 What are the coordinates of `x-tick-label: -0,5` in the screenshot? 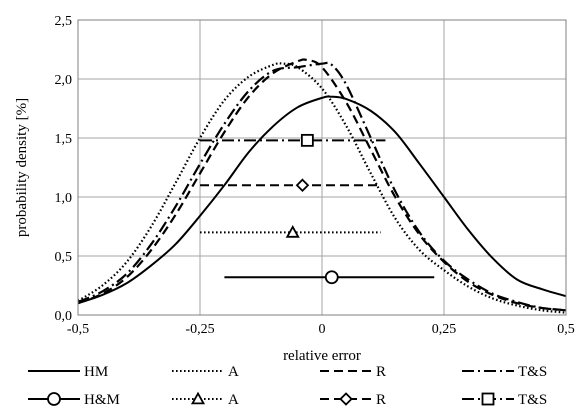 It's located at (78, 329).